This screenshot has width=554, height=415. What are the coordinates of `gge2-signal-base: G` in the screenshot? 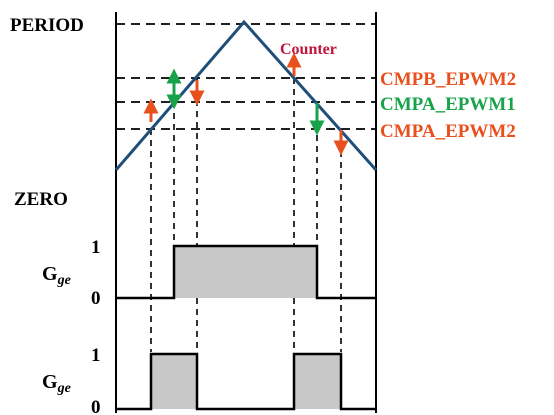 It's located at (50, 382).